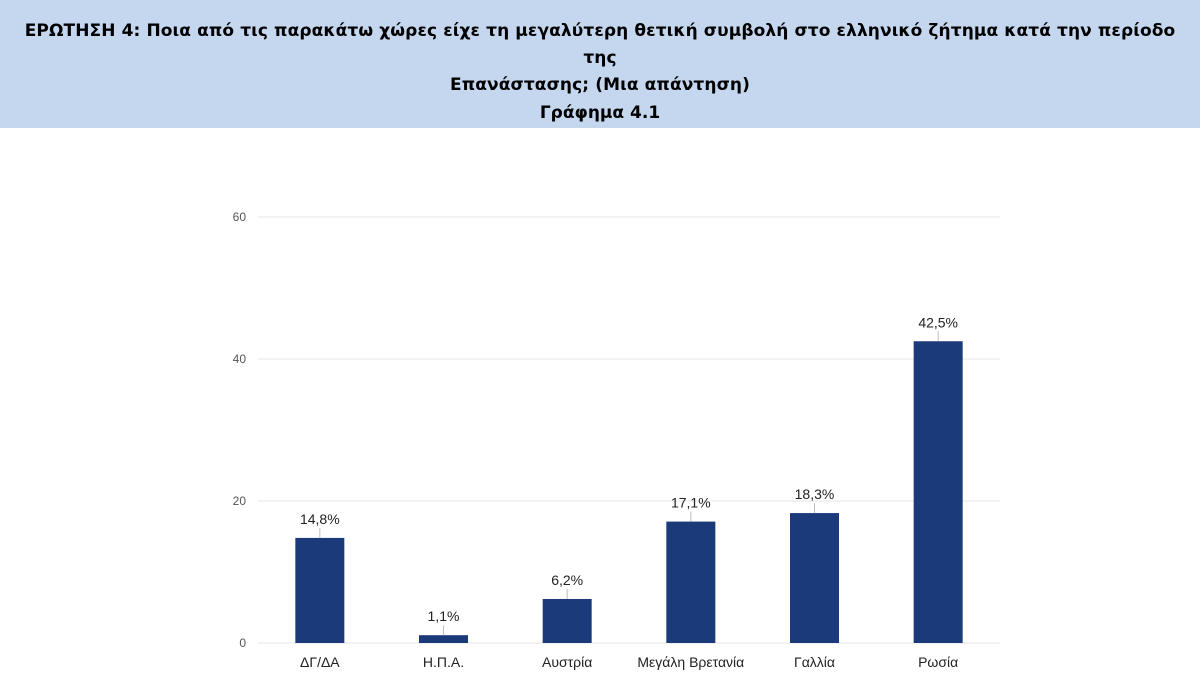 The width and height of the screenshot is (1200, 680). What do you see at coordinates (814, 662) in the screenshot?
I see `x-category-label-4: Γαλλία` at bounding box center [814, 662].